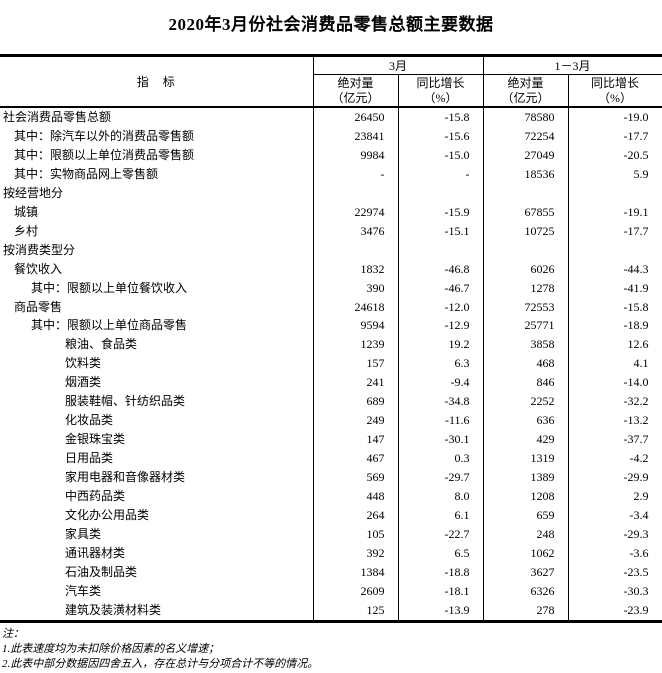 Image resolution: width=662 pixels, height=673 pixels. What do you see at coordinates (440, 326) in the screenshot?
I see `value-cell: -12.9` at bounding box center [440, 326].